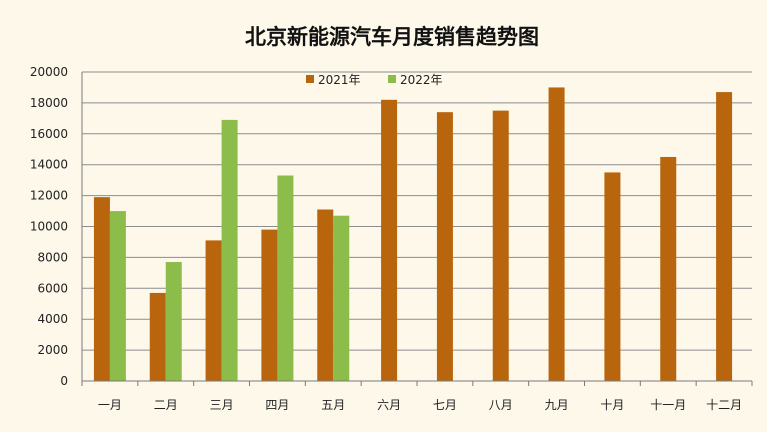 Image resolution: width=767 pixels, height=432 pixels. Describe the element at coordinates (110, 405) in the screenshot. I see `x-tick-label: 一月` at that location.